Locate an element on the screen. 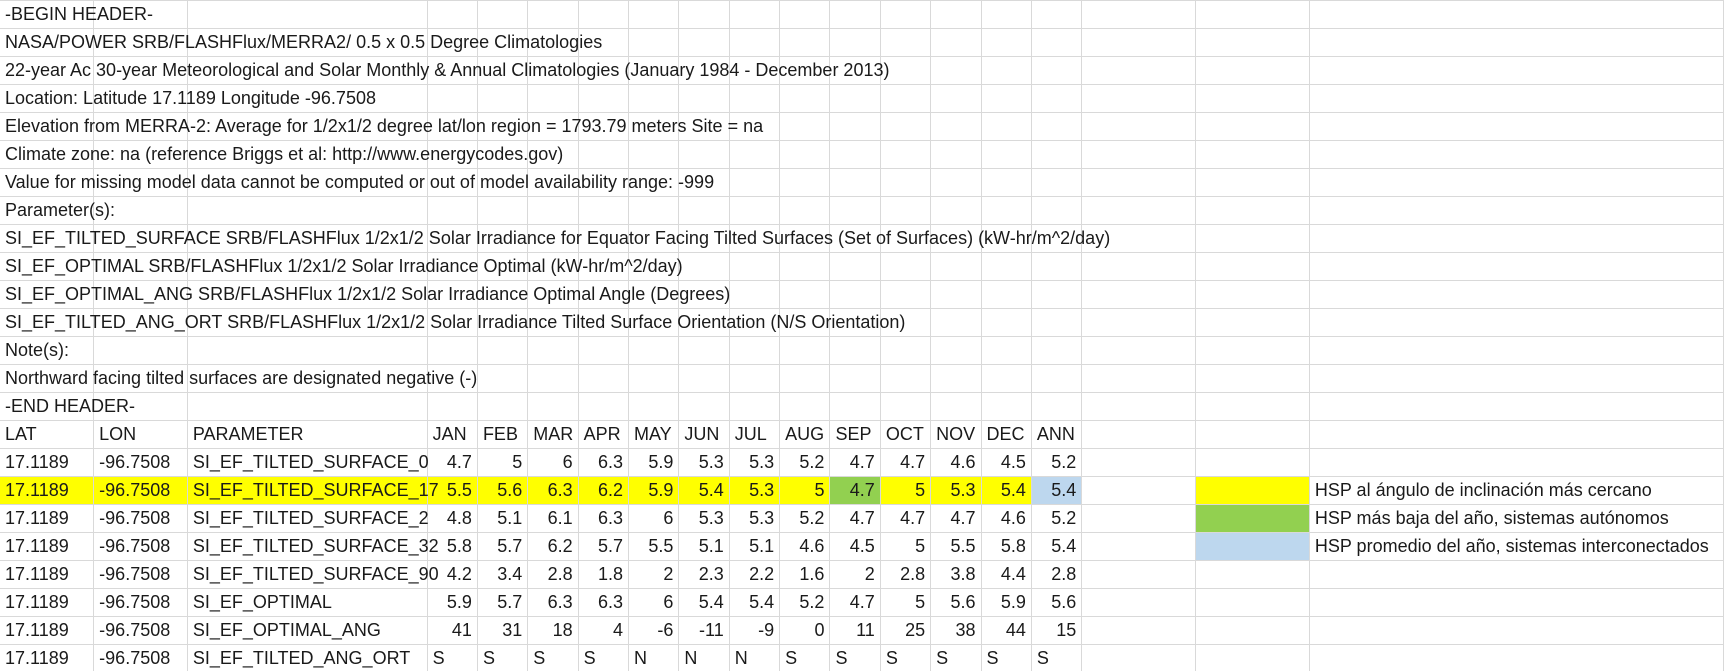 The image size is (1724, 671). data-cell: N is located at coordinates (704, 657).